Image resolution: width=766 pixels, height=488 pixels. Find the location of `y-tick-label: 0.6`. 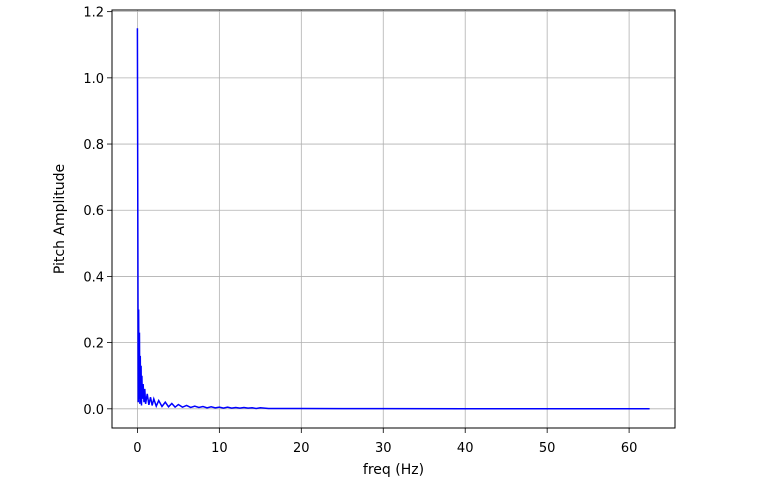

y-tick-label: 0.6 is located at coordinates (93, 211).